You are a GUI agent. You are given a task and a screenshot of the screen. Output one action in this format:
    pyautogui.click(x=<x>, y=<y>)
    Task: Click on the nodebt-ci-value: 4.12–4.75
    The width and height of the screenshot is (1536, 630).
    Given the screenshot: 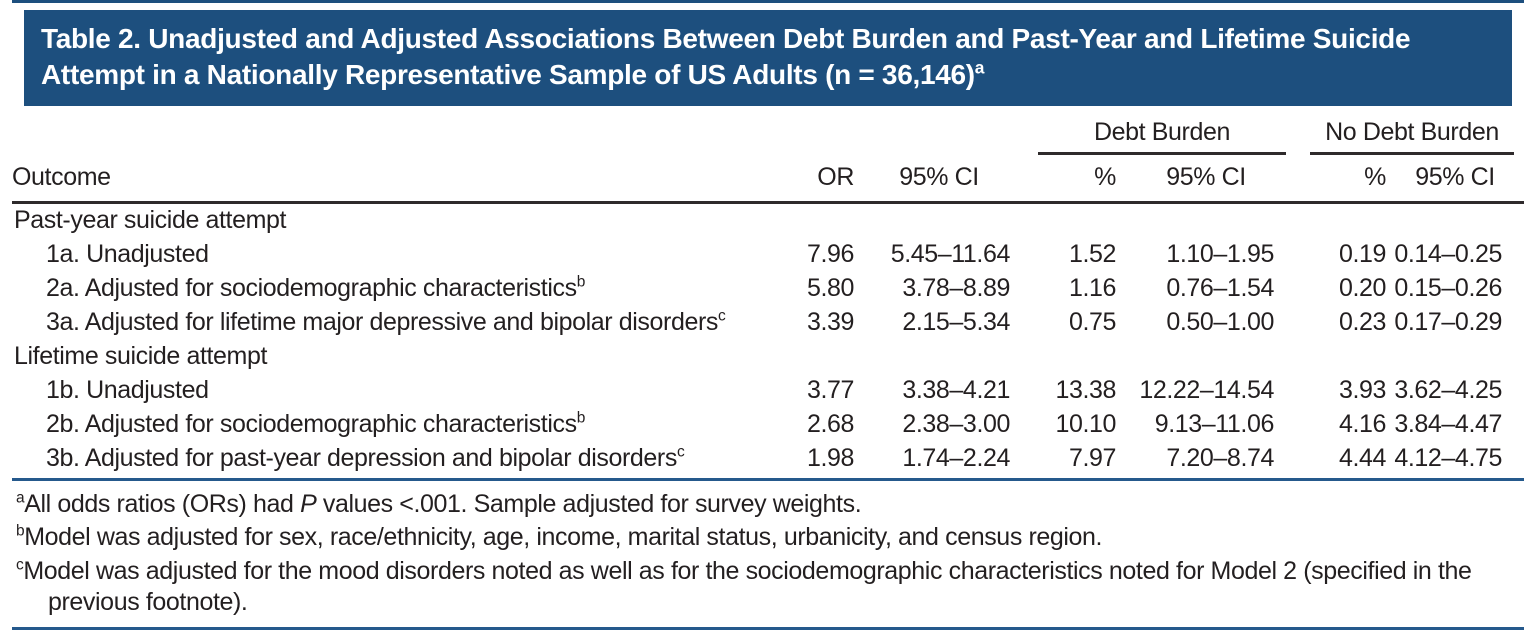 What is the action you would take?
    pyautogui.click(x=1448, y=458)
    